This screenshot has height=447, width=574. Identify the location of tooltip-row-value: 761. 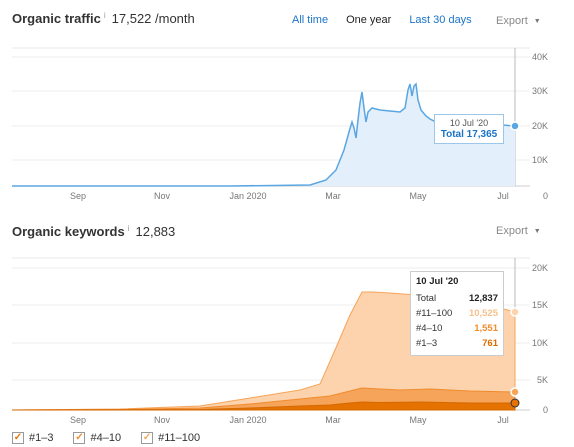
(490, 343).